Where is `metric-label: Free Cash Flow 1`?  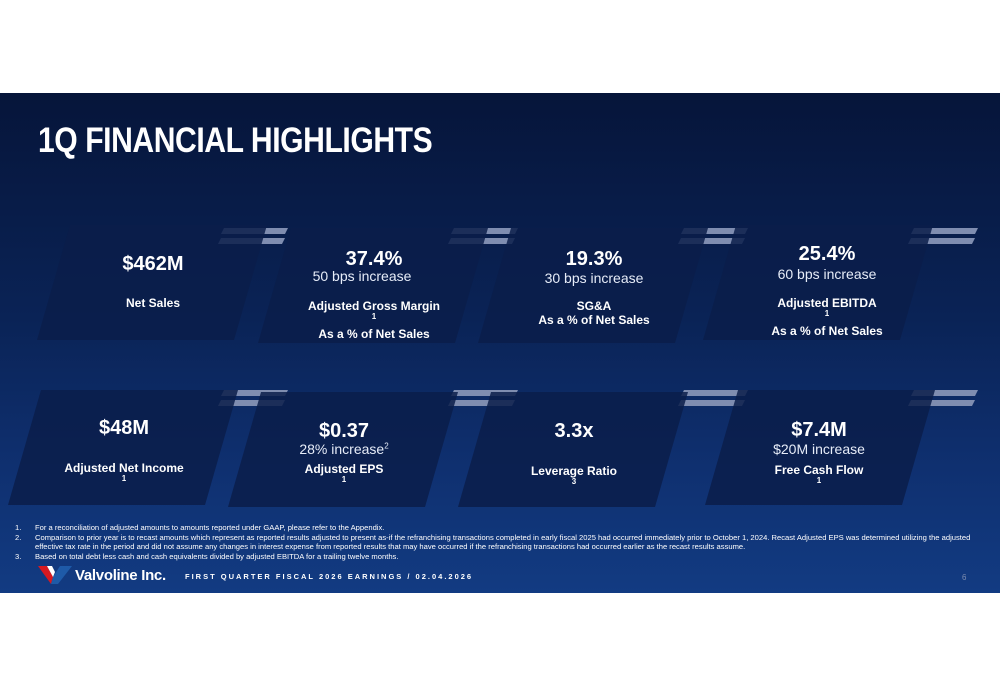 metric-label: Free Cash Flow 1 is located at coordinates (819, 474).